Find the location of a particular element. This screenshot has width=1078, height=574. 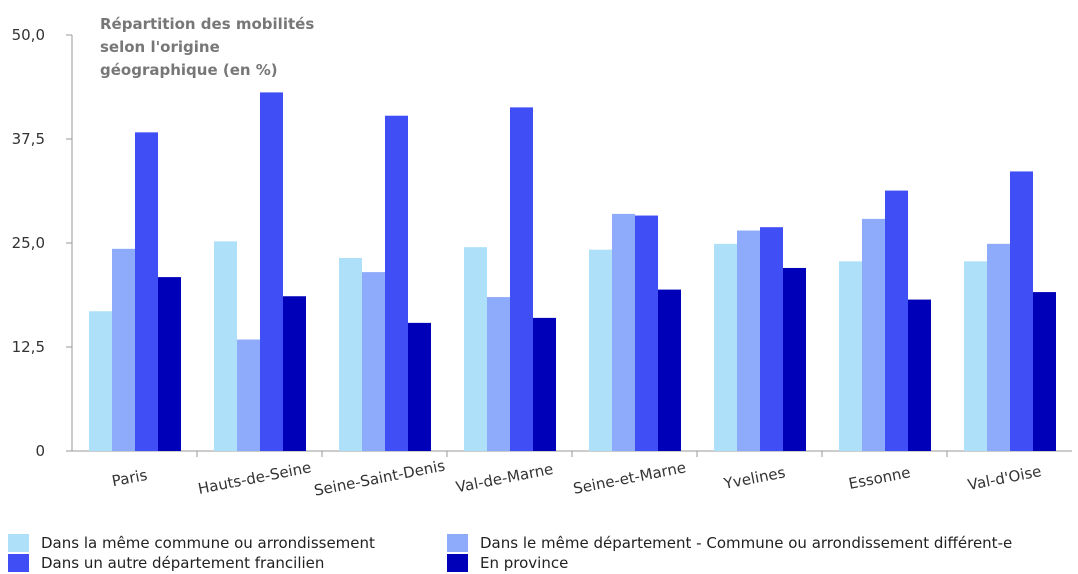

legend-swatch-same-commune is located at coordinates (18, 543).